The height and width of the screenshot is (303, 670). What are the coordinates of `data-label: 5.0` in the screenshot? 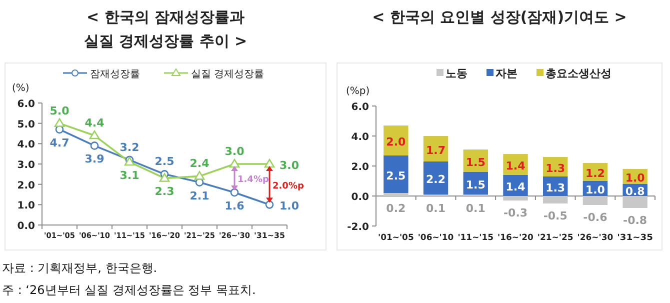 It's located at (60, 111).